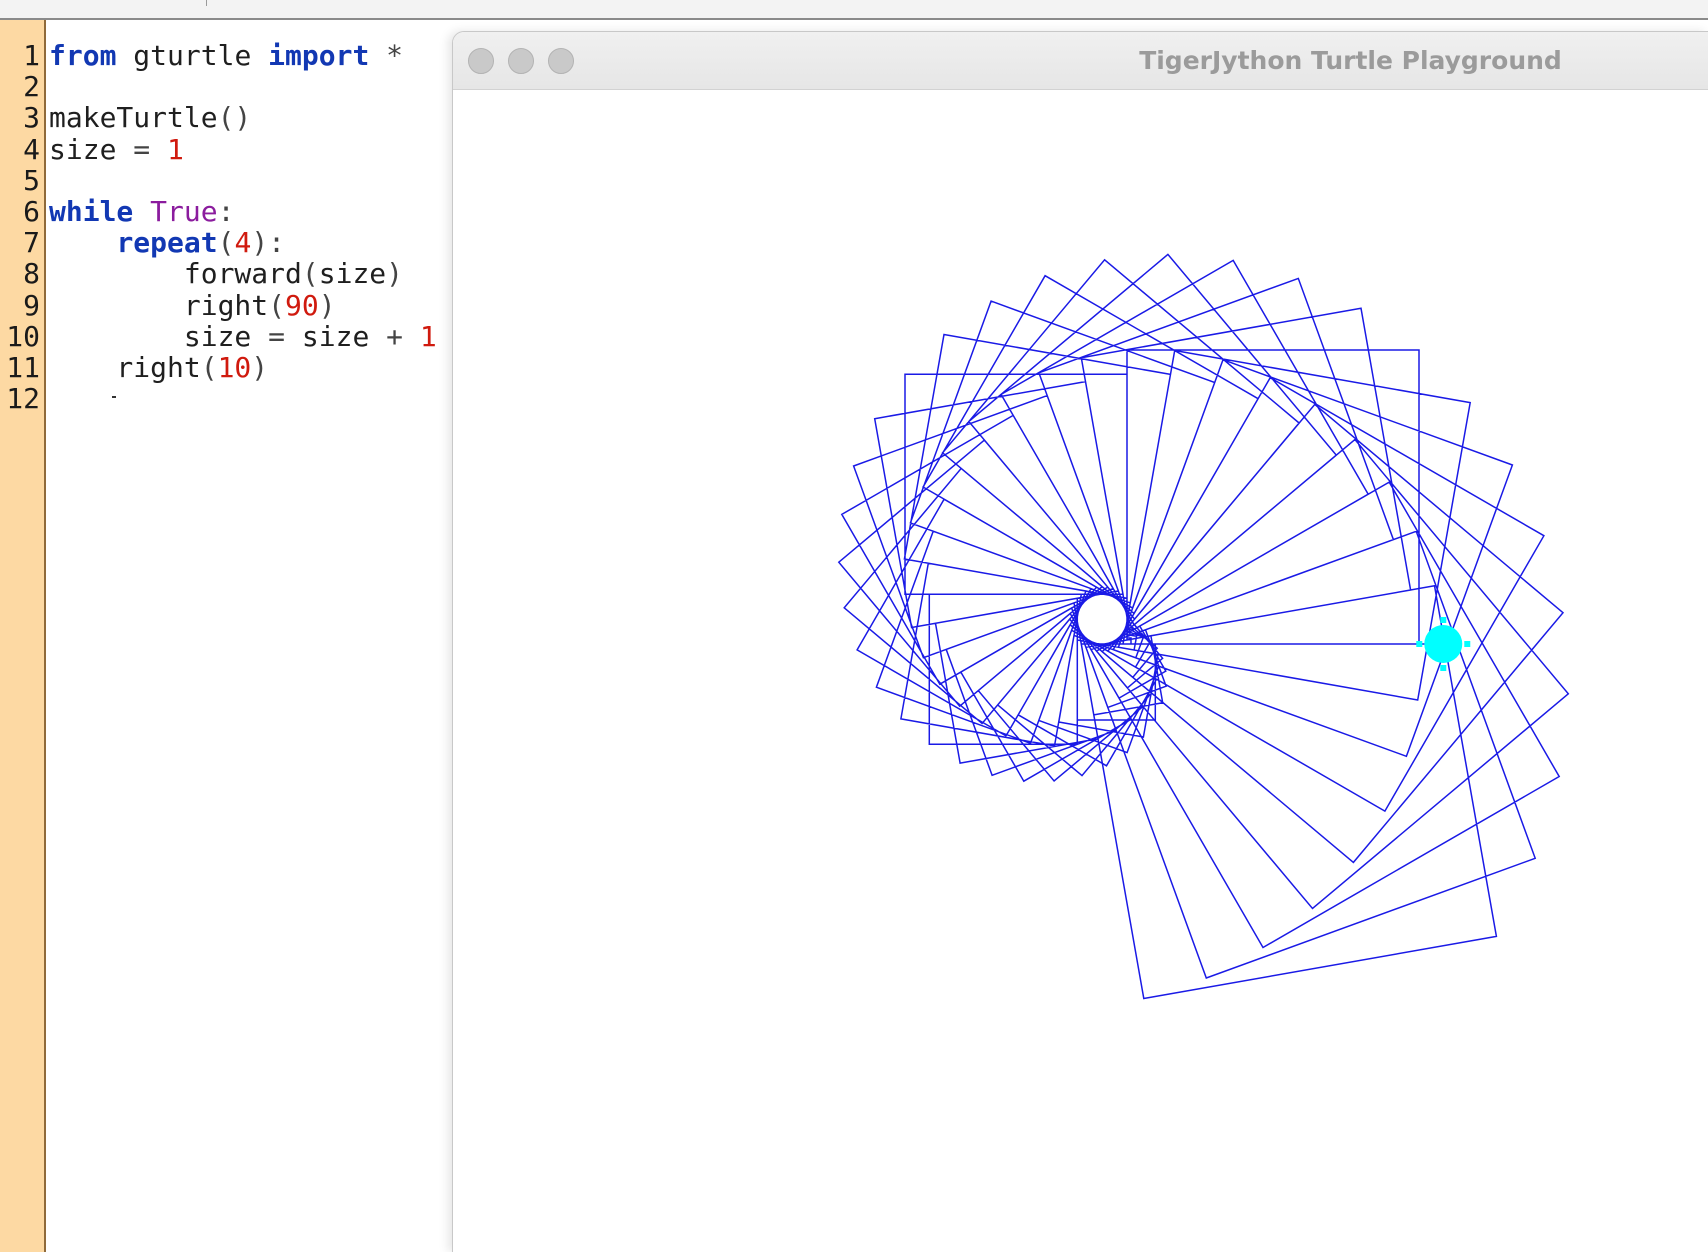 This screenshot has height=1252, width=1708. Describe the element at coordinates (23, 636) in the screenshot. I see `line-number-gutter: 1 2 3 4 5 6 7 8 9 10 11 12` at that location.